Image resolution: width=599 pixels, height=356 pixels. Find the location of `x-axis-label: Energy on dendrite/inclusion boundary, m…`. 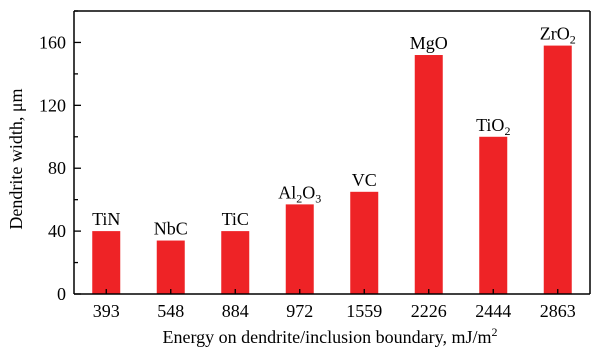

x-axis-label: Energy on dendrite/inclusion boundary, m… is located at coordinates (330, 336).